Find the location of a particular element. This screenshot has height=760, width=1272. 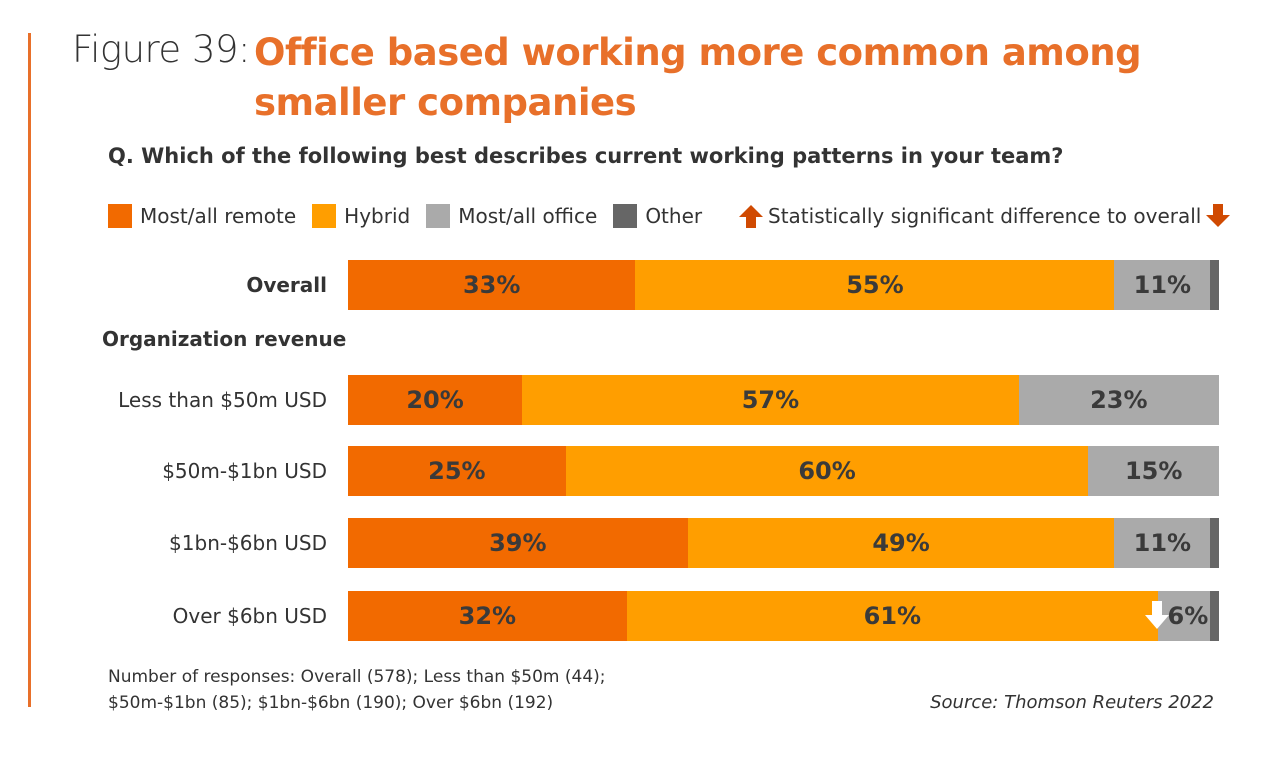

bar-1bn-6bn-usd: 39% 49% 11% is located at coordinates (783, 543).